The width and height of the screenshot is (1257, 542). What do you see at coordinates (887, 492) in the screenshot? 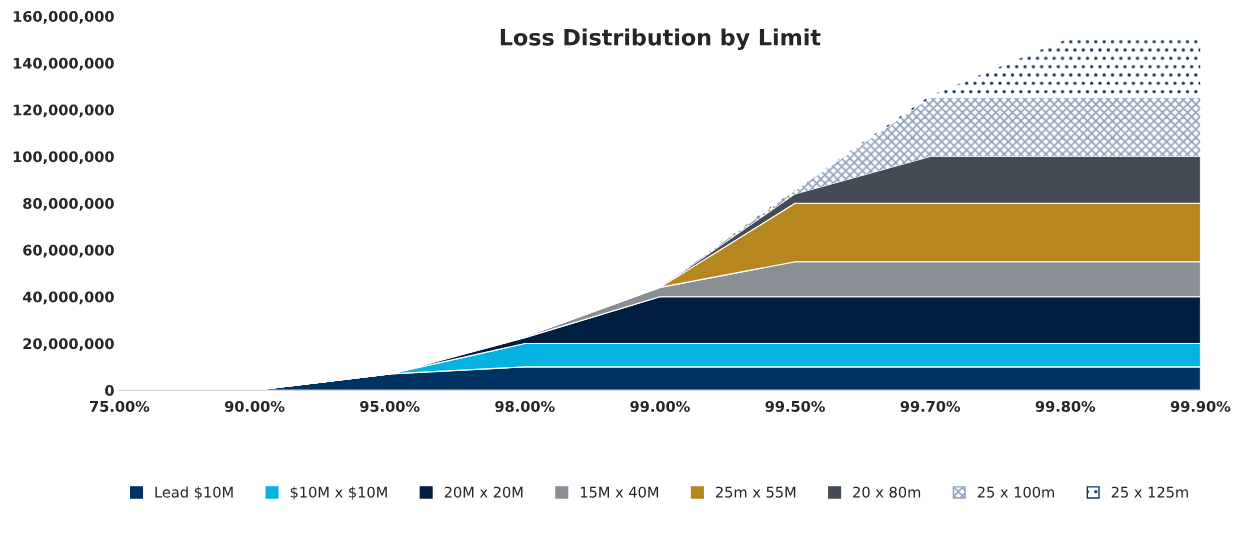
I see `legend-label: 20 x 80m` at bounding box center [887, 492].